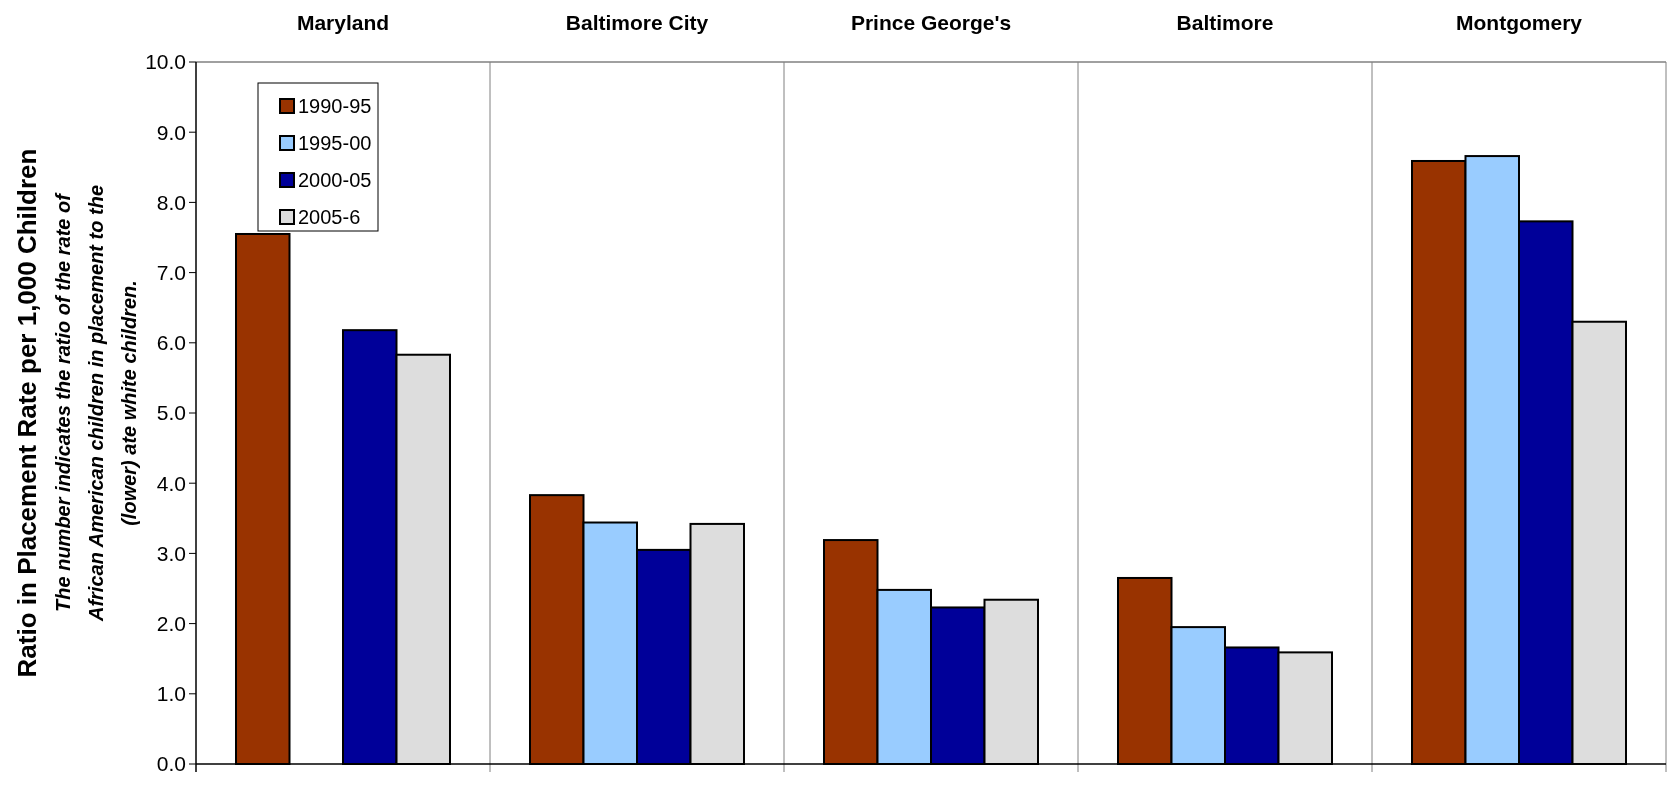 The width and height of the screenshot is (1668, 790). I want to click on y-axis-title: Ratio in Placement Rate per 1,000 Children, so click(27, 413).